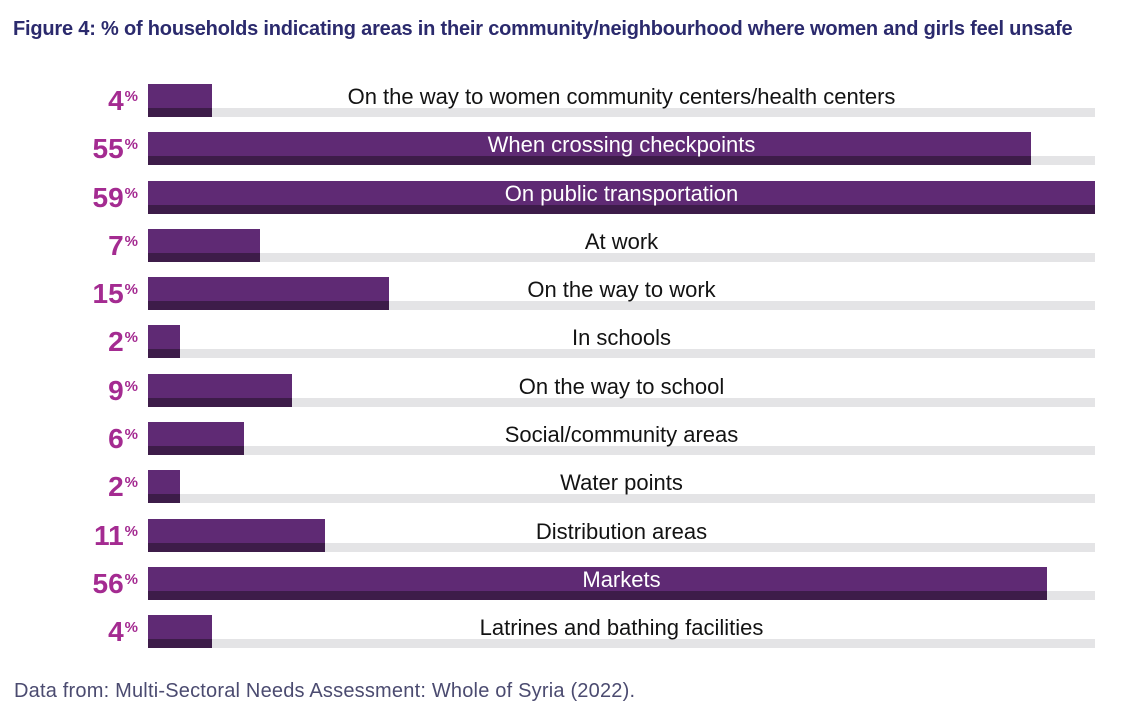  I want to click on bar-track: At work, so click(621, 245).